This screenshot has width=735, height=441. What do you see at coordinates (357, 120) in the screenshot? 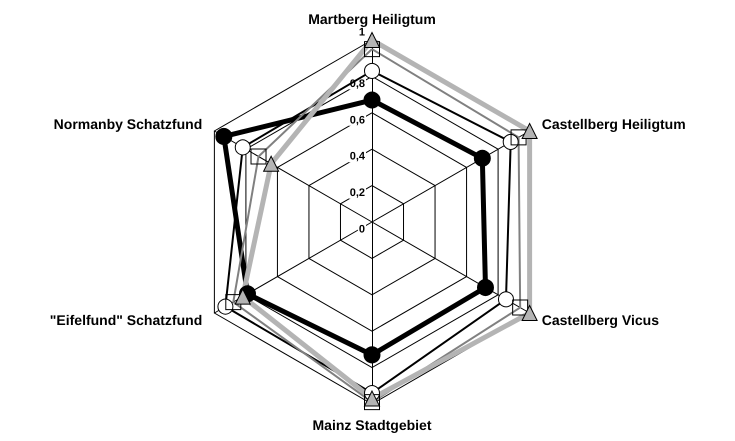
I see `y-tick-label: 0,6` at bounding box center [357, 120].